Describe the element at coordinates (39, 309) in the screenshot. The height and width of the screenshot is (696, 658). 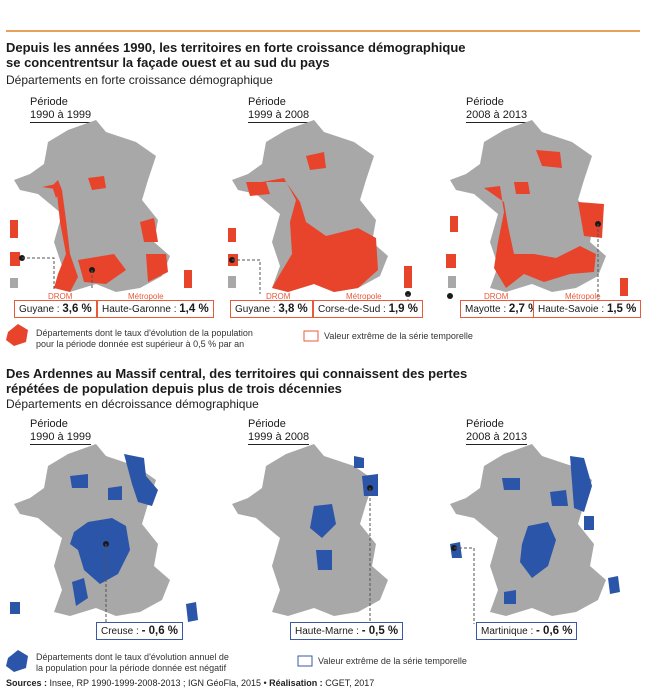
I see `drom-name: Guyane :` at that location.